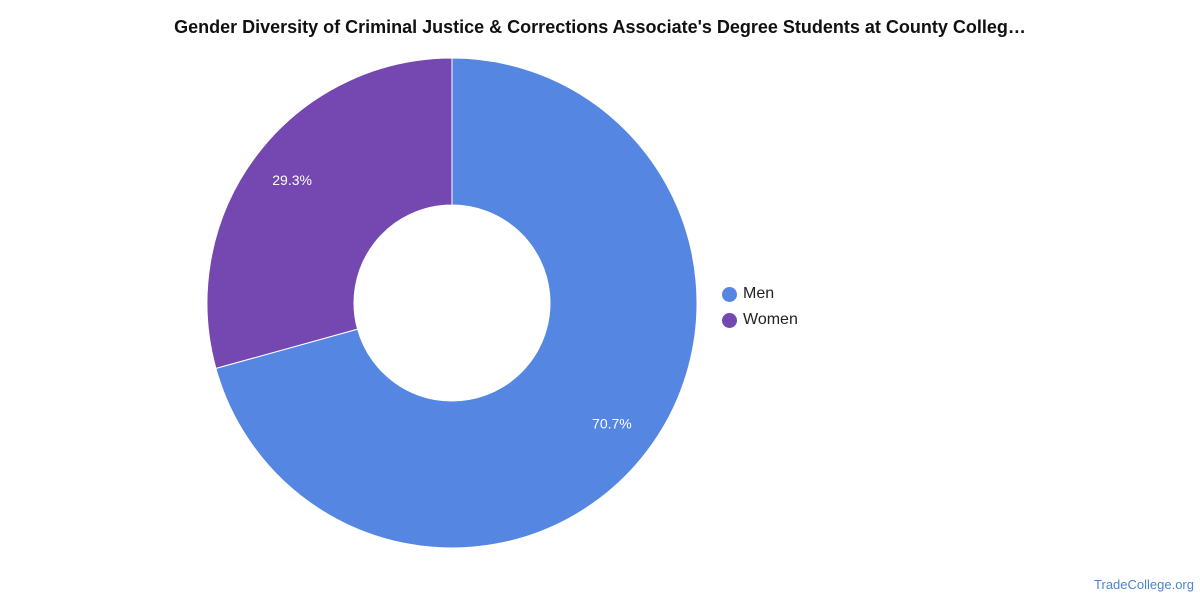 Image resolution: width=1200 pixels, height=600 pixels. What do you see at coordinates (292, 180) in the screenshot?
I see `slice-label-women: 29.3%` at bounding box center [292, 180].